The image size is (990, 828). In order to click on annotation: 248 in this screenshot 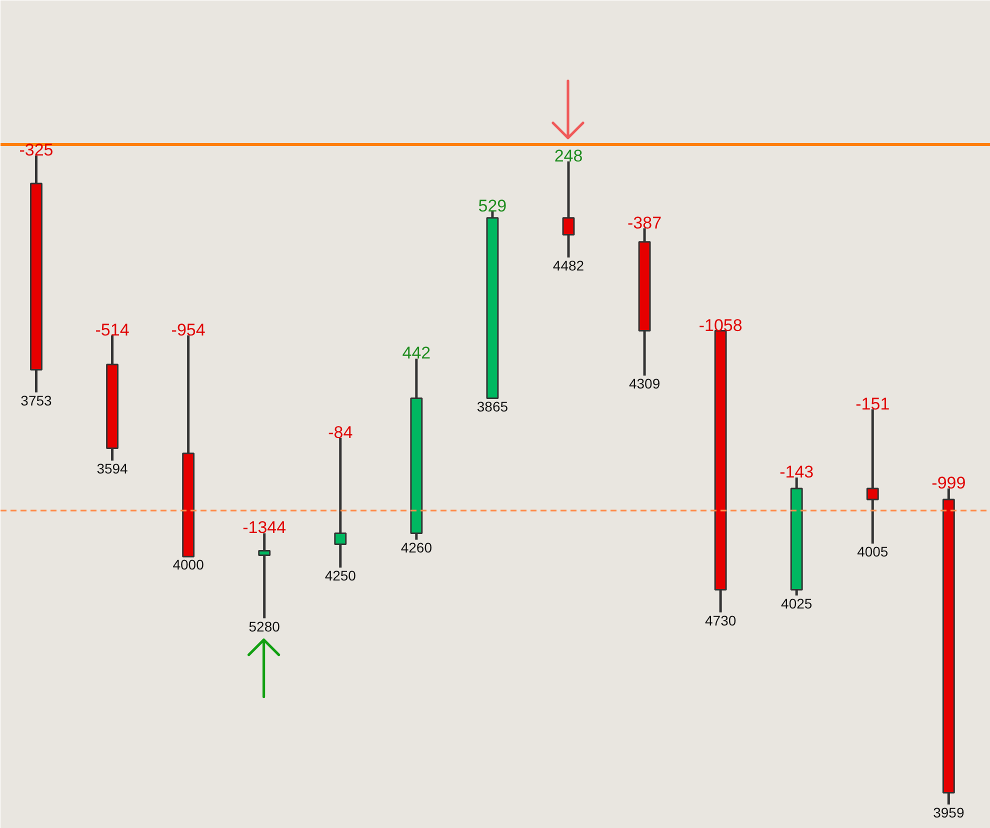, I will do `click(568, 156)`.